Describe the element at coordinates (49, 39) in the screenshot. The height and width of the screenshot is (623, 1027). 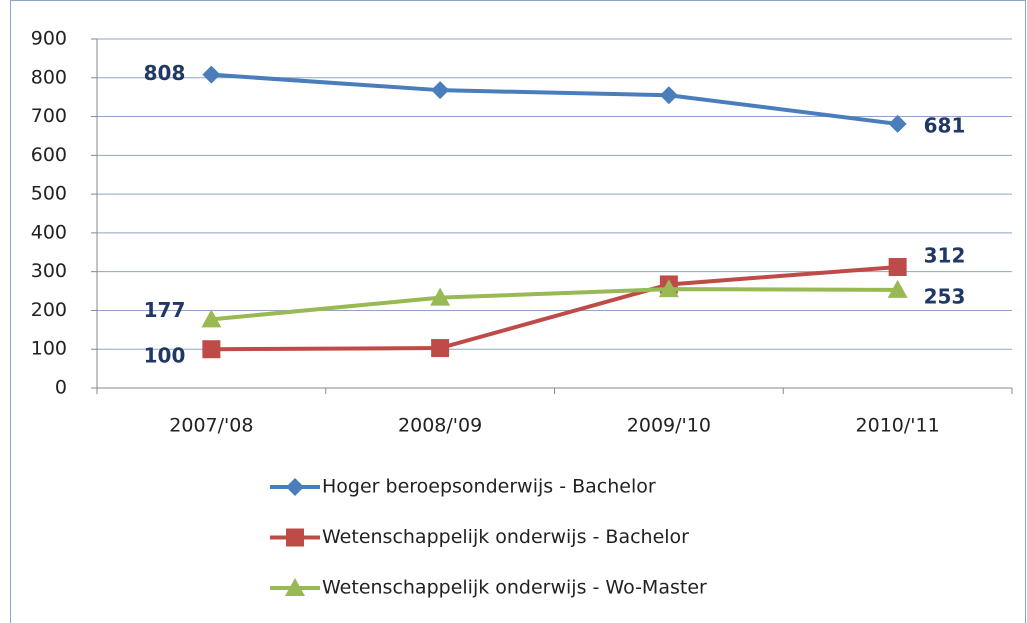
I see `y-tick-label: 900` at that location.